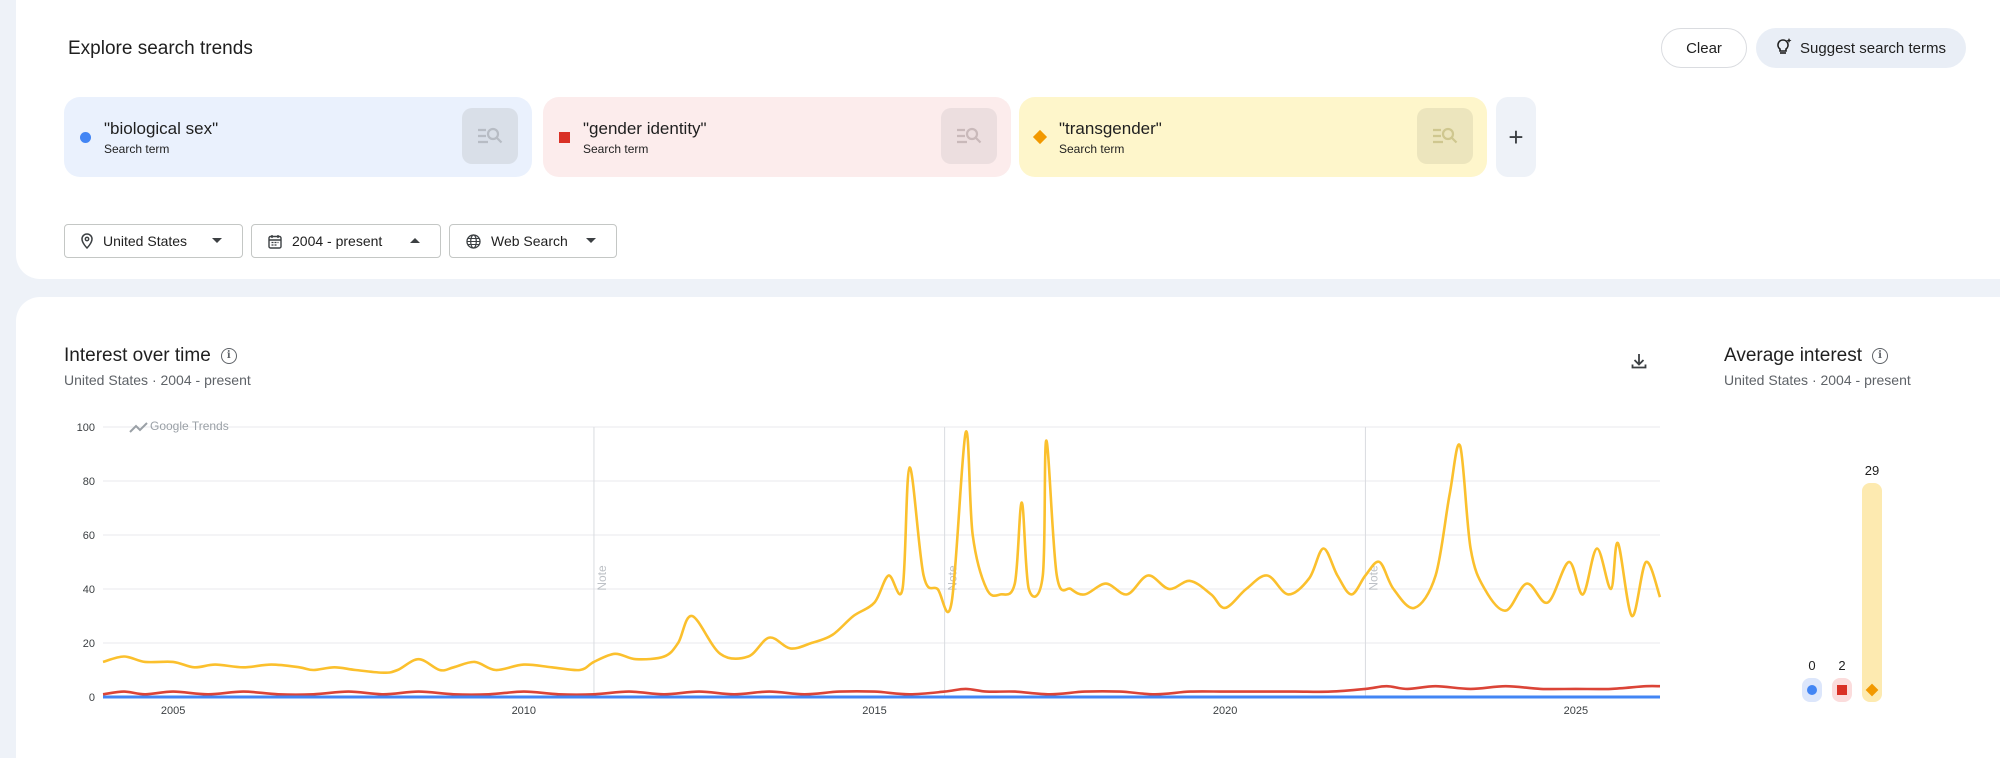  I want to click on bar-value-label: 0, so click(1811, 665).